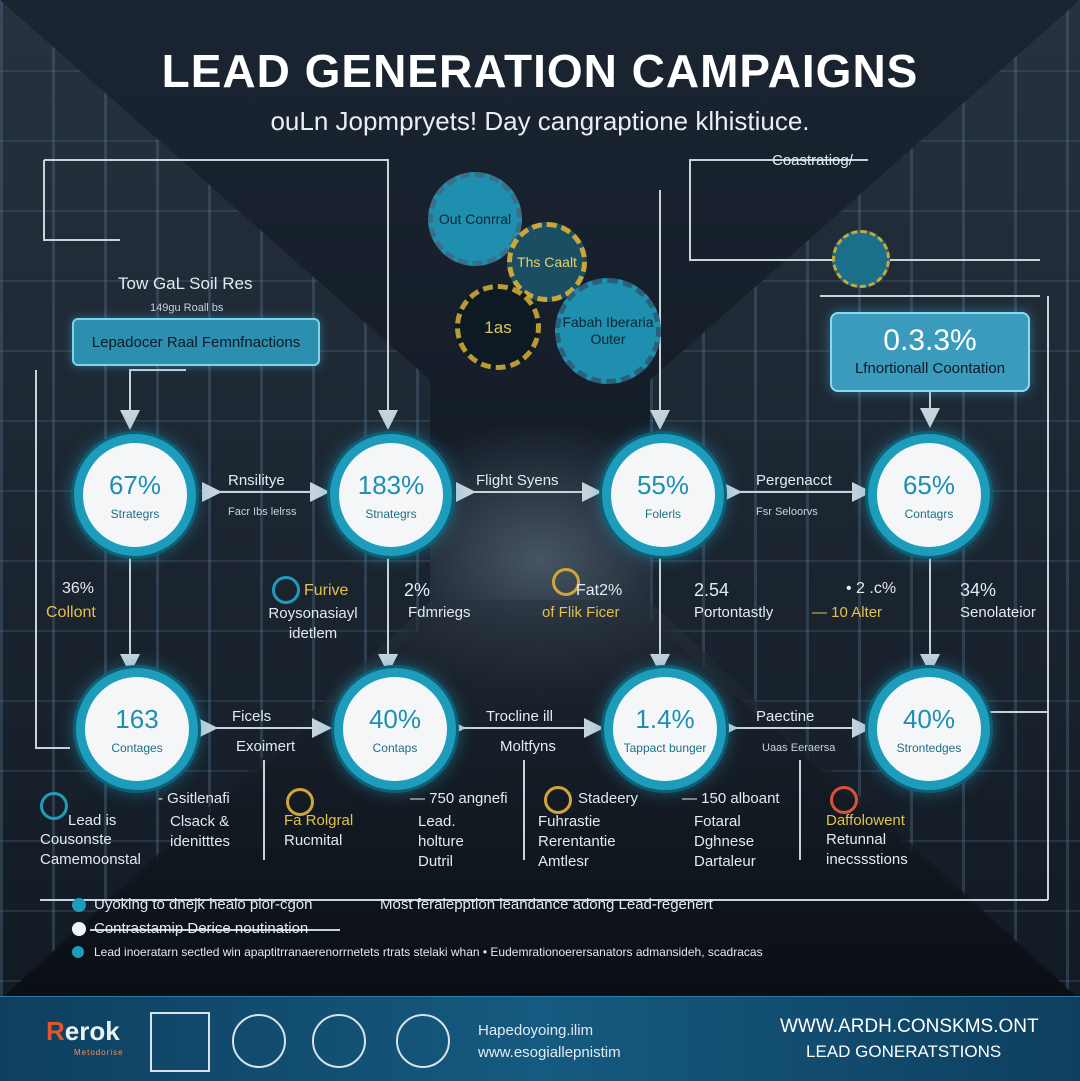  Describe the element at coordinates (203, 904) in the screenshot. I see `note-1: Uyoking to dnejk healo pior-cgon` at that location.